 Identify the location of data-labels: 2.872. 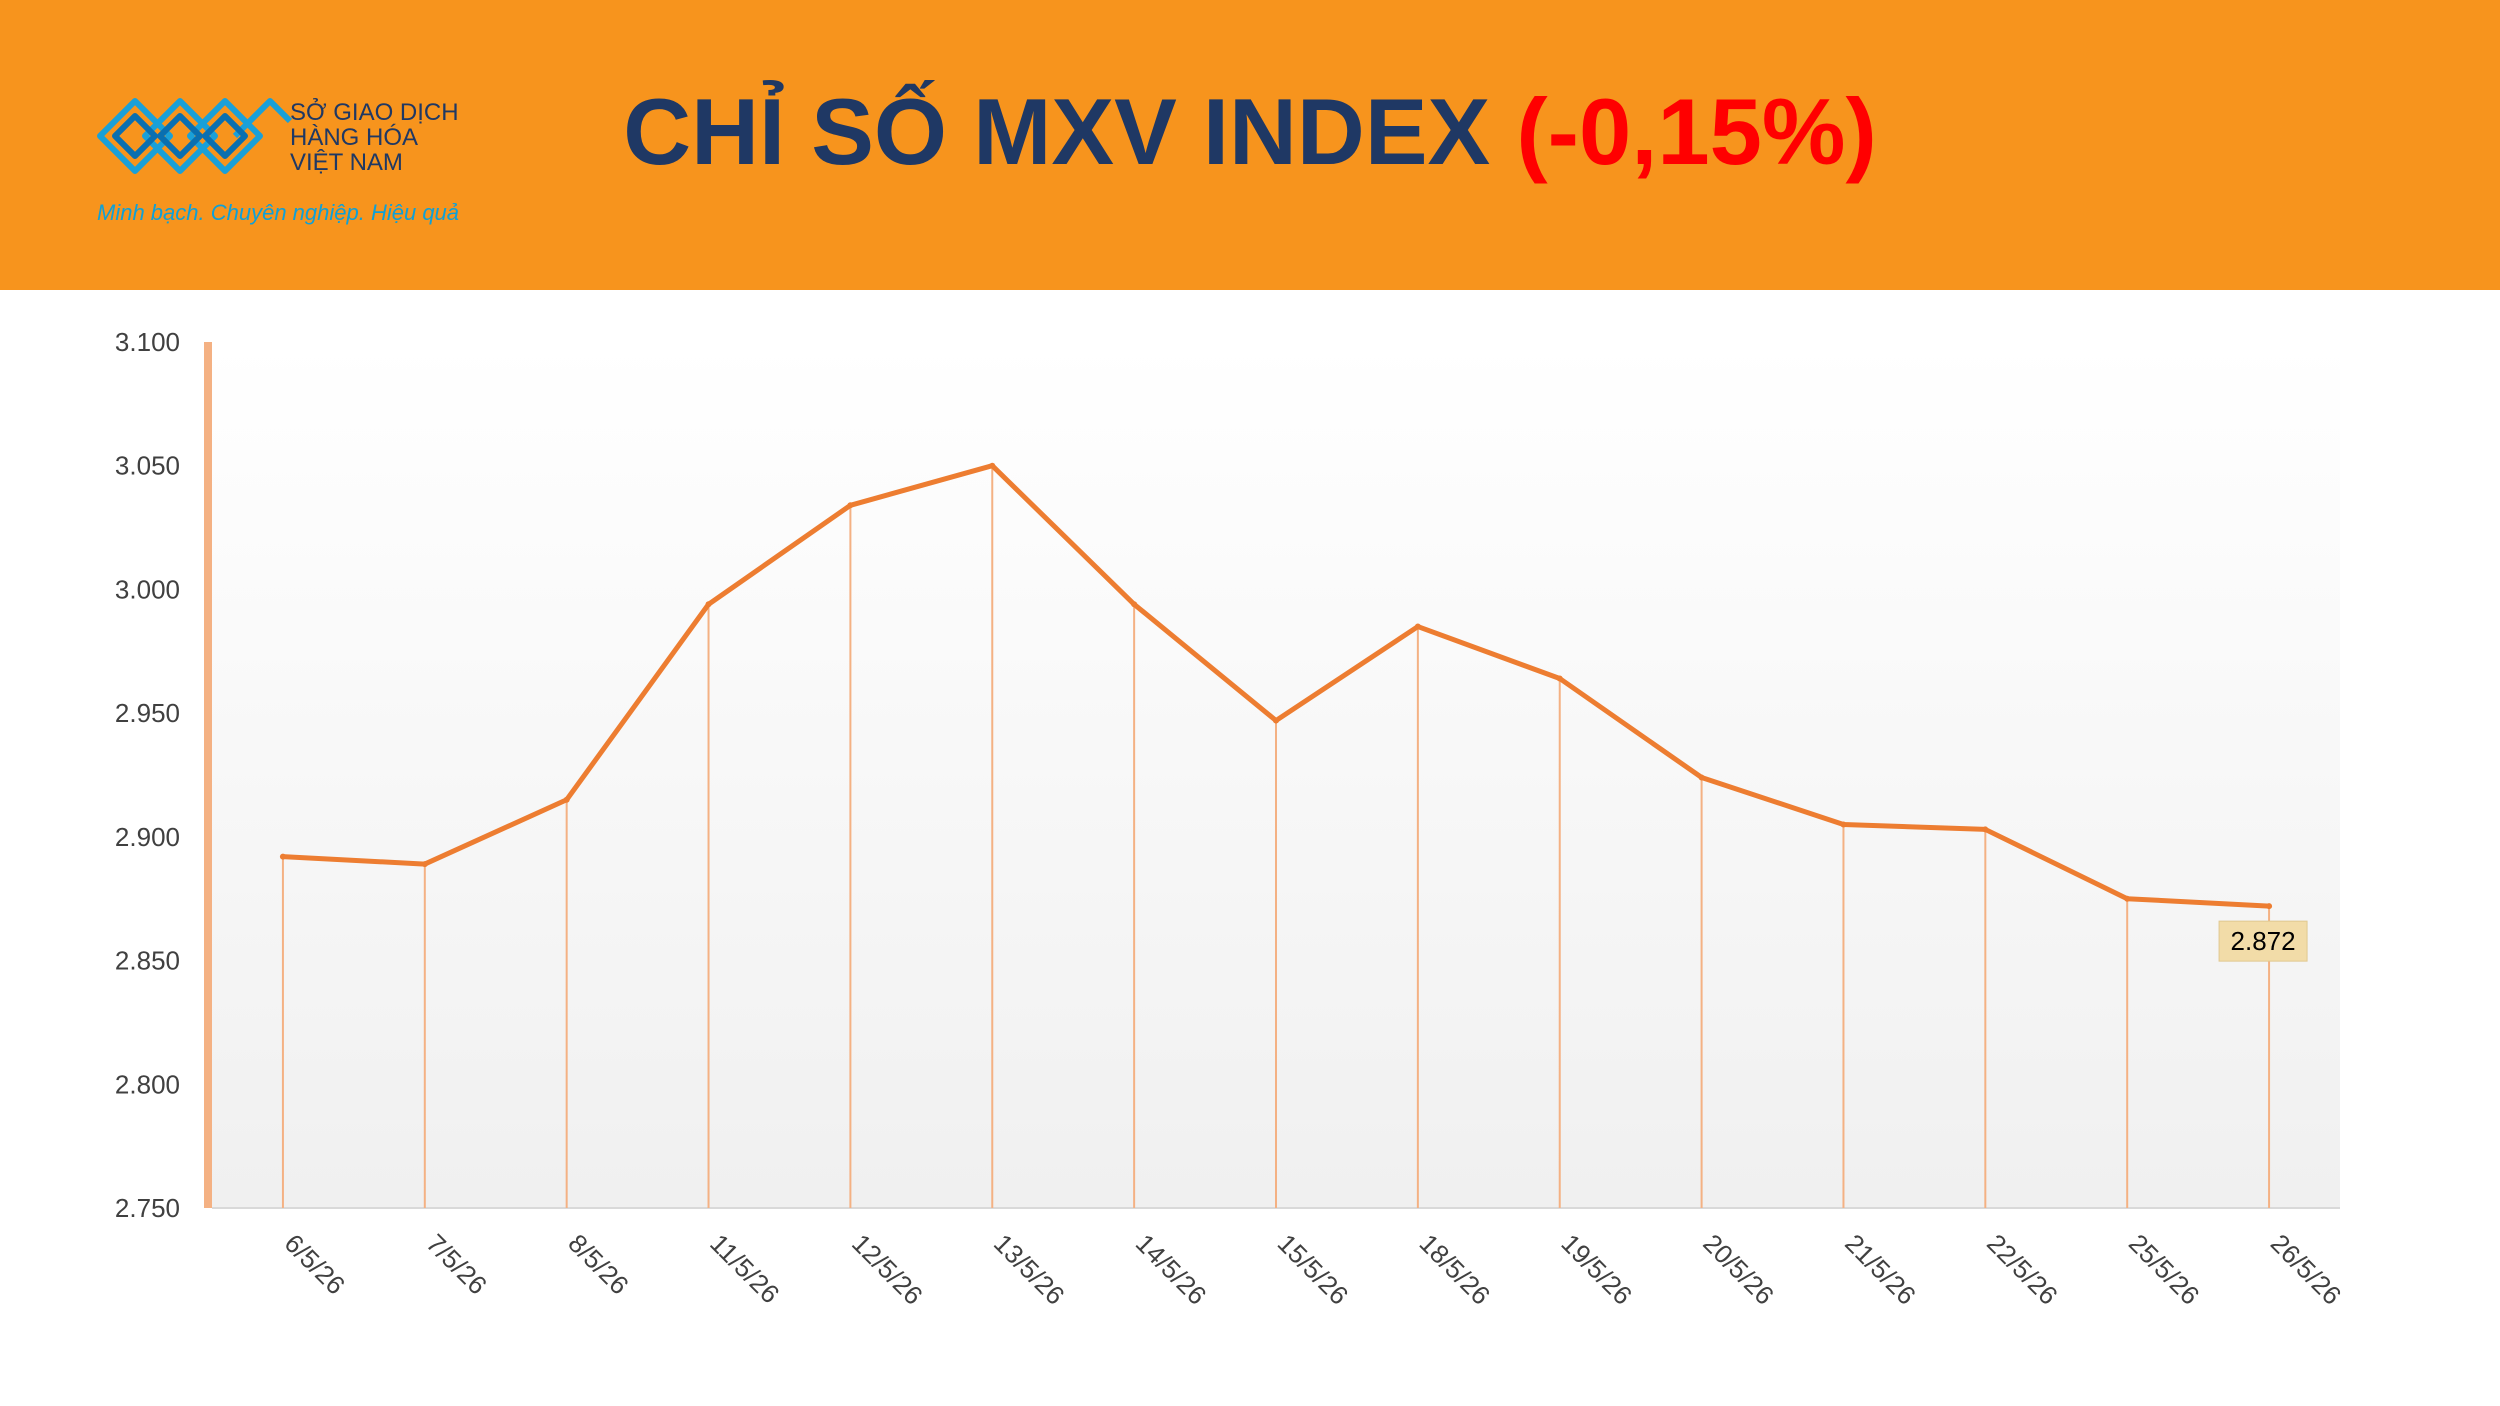
(2263, 941).